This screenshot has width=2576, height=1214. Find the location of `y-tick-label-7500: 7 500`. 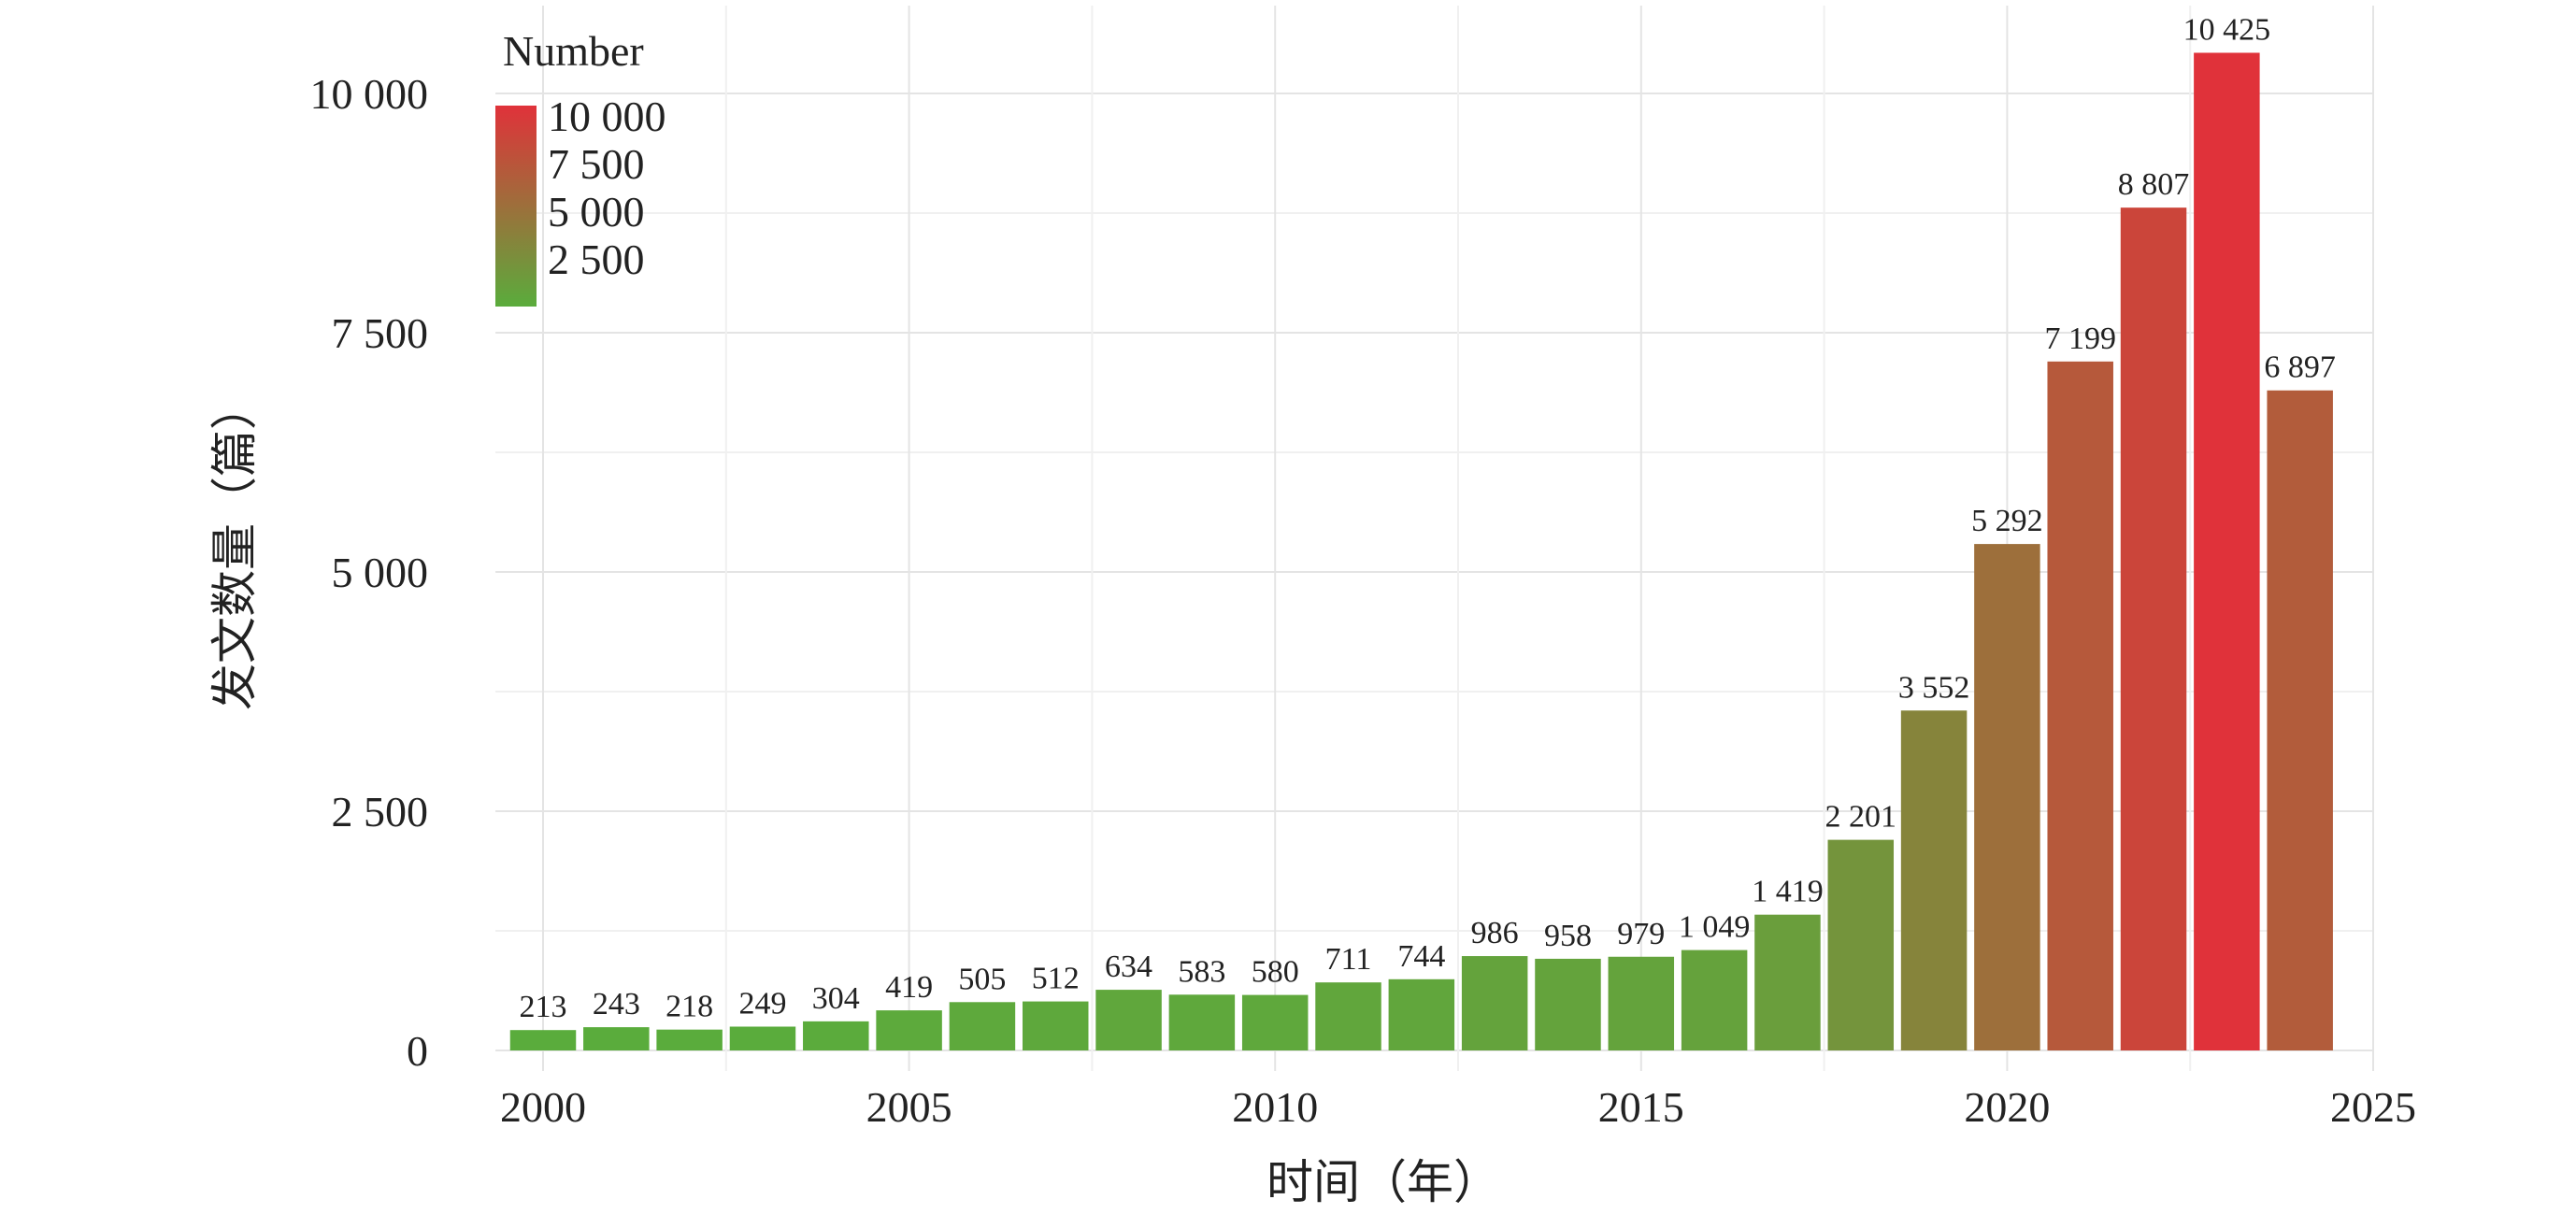

y-tick-label-7500: 7 500 is located at coordinates (380, 333).